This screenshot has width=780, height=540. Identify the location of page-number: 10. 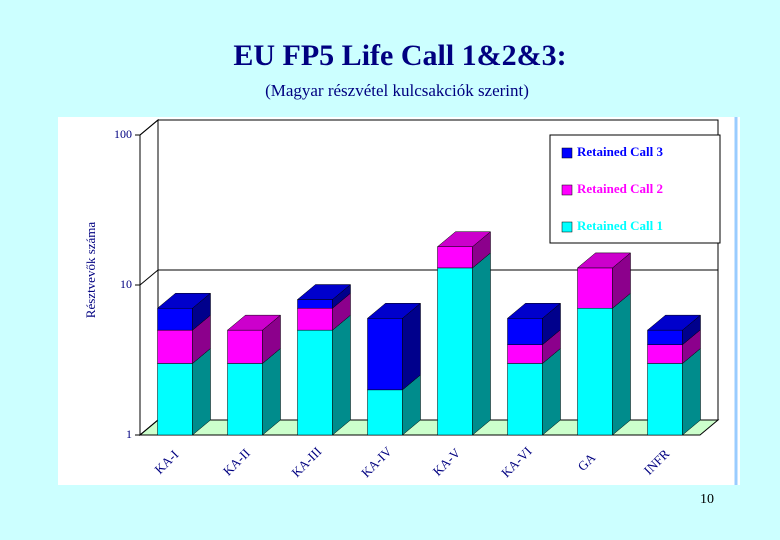
(707, 499).